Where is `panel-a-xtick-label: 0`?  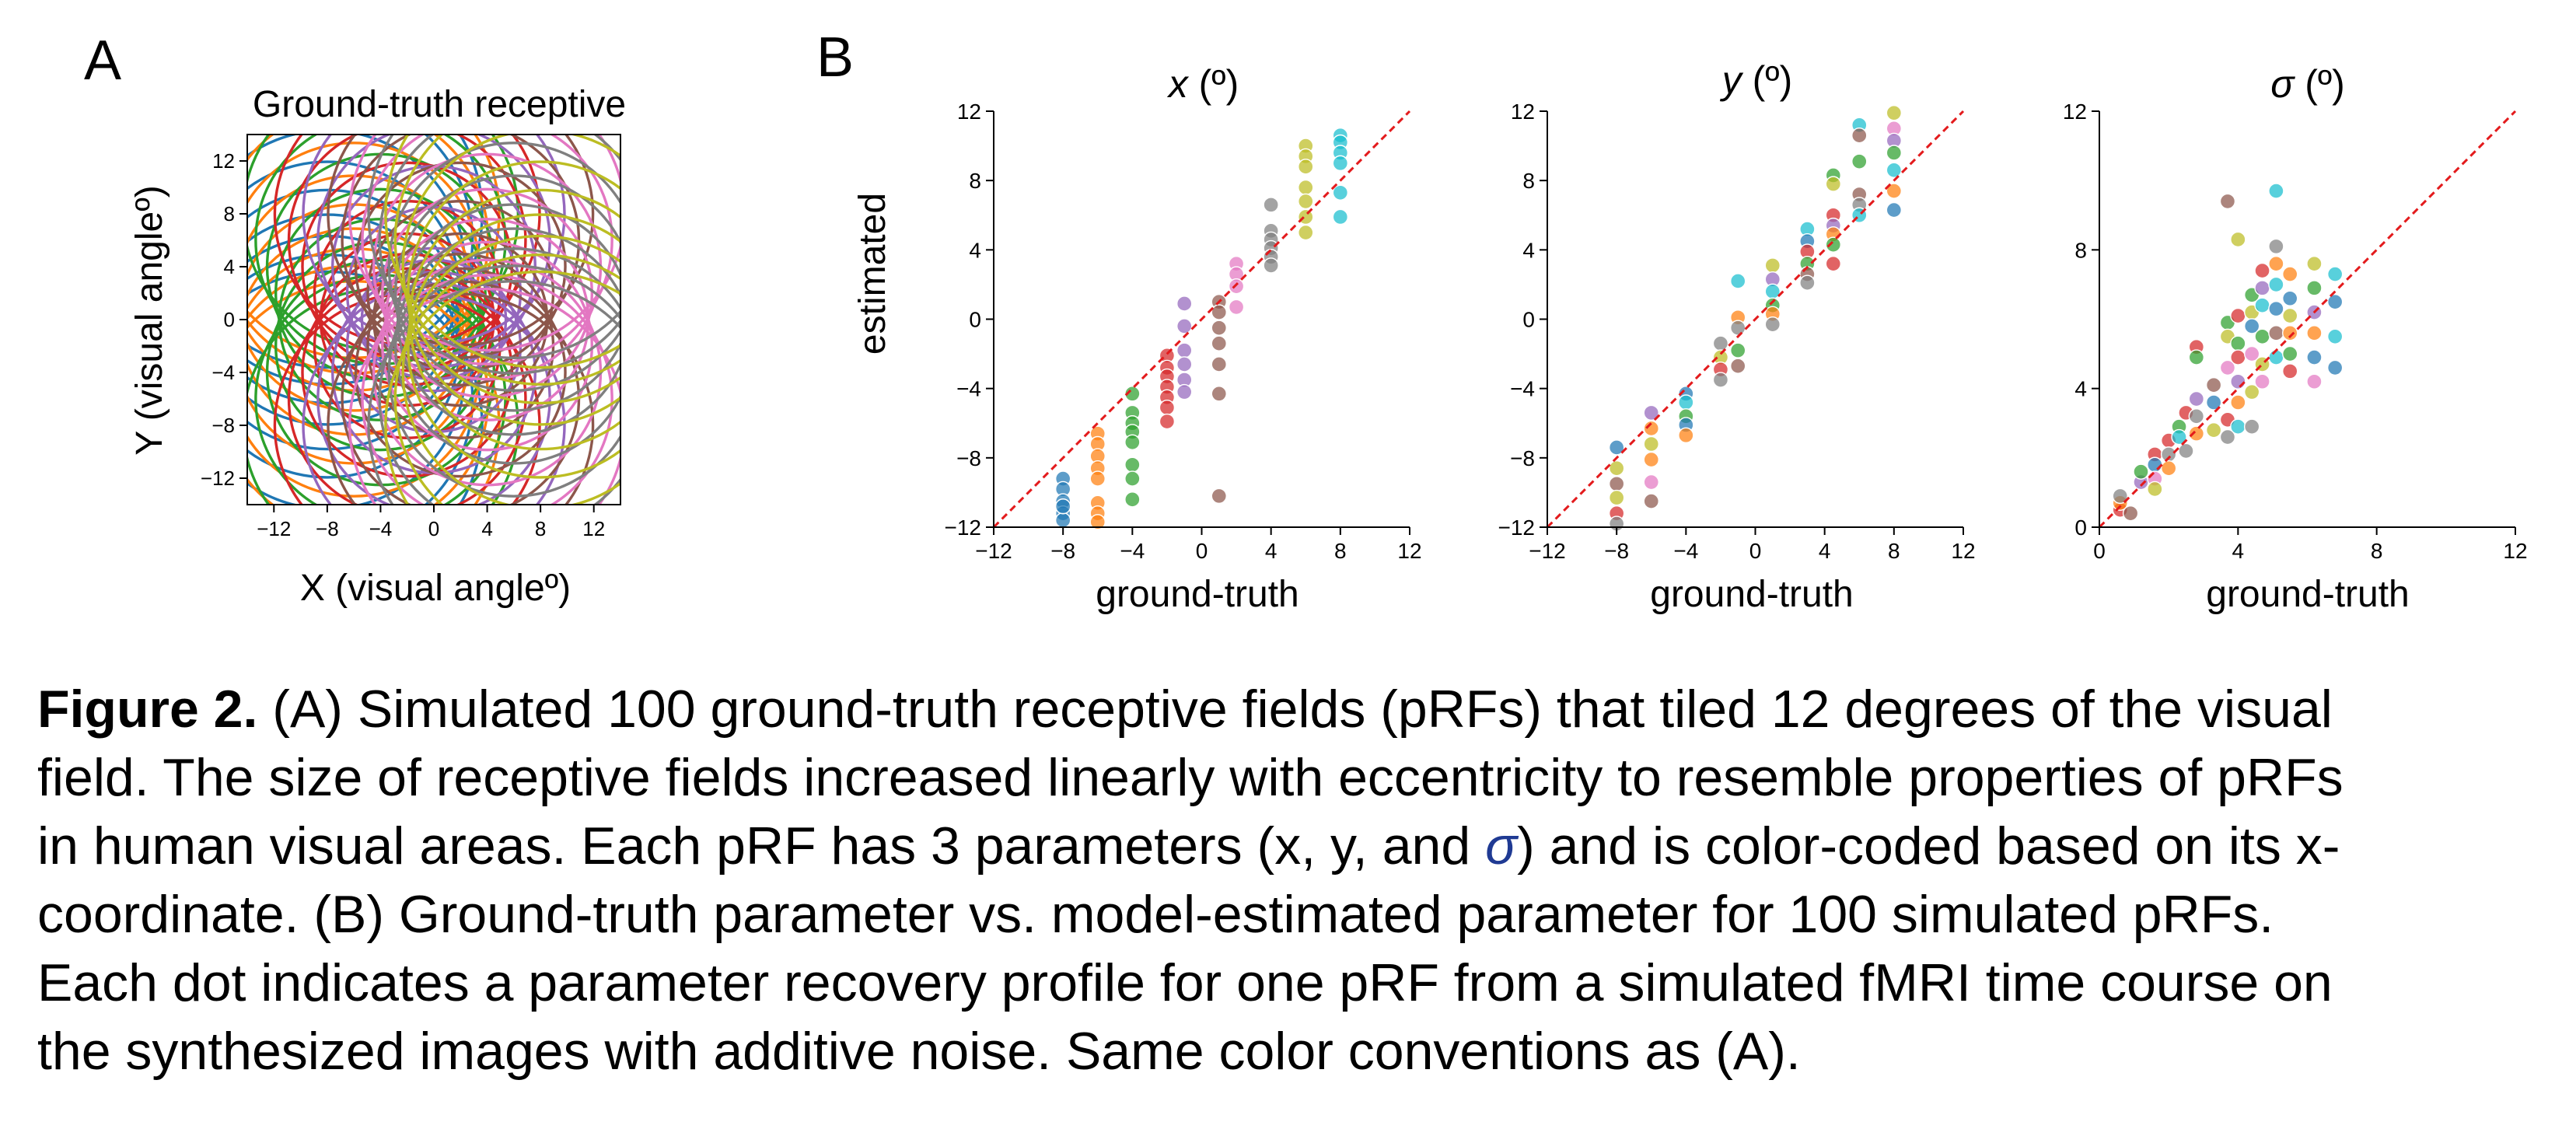 panel-a-xtick-label: 0 is located at coordinates (433, 528).